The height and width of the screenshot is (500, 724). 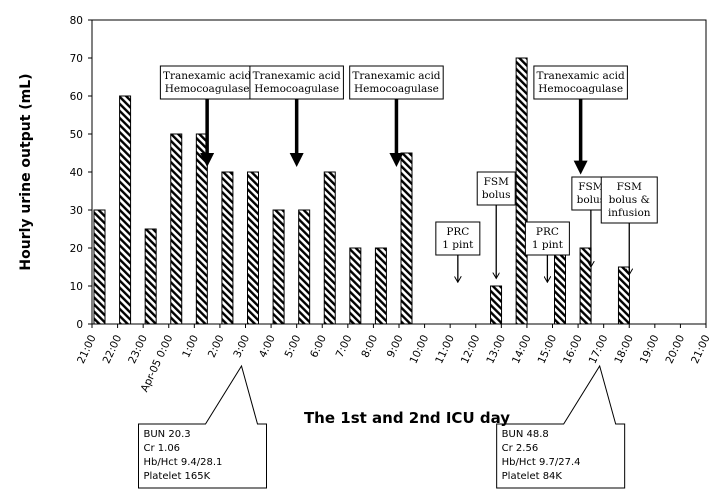 What do you see at coordinates (599, 349) in the screenshot?
I see `x-tick-label: 17:00` at bounding box center [599, 349].